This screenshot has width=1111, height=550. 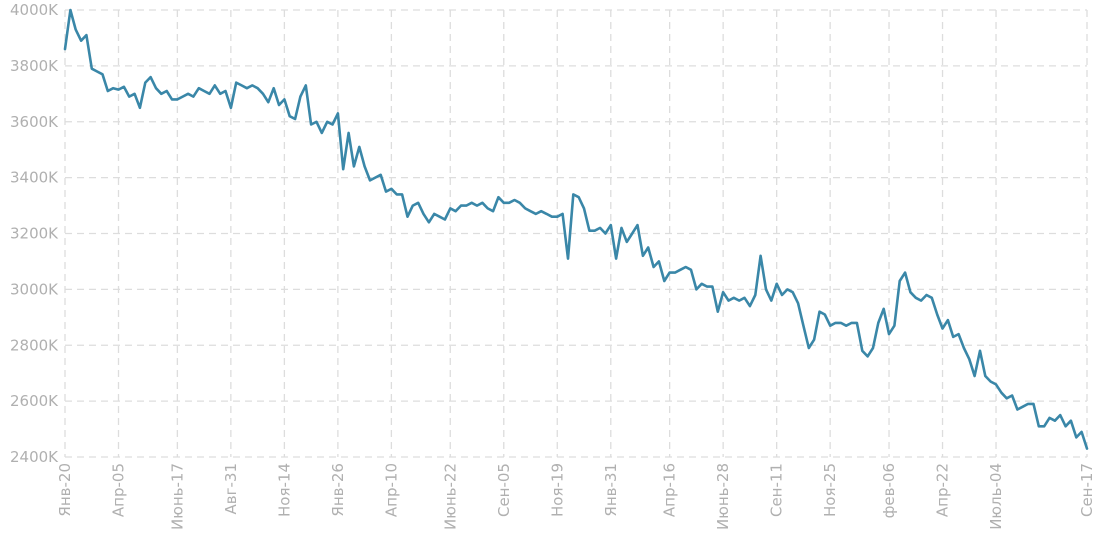 I want to click on x-tick-label: Ноя-25, so click(x=830, y=490).